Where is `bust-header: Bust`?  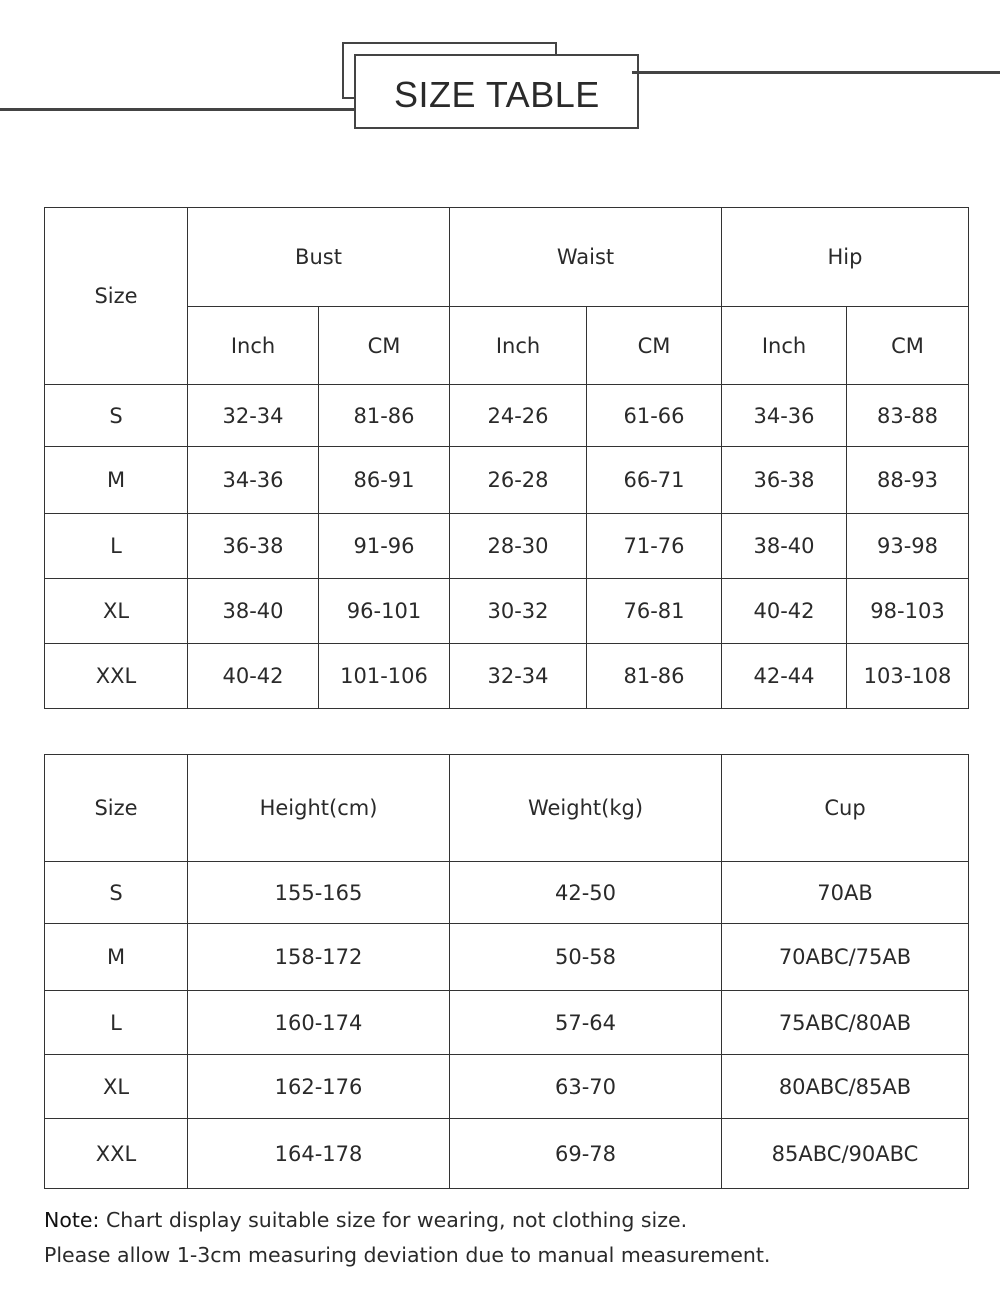 bust-header: Bust is located at coordinates (318, 257).